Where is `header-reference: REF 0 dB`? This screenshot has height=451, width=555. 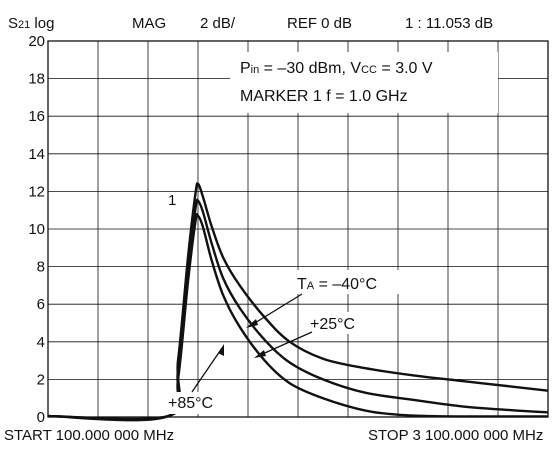
header-reference: REF 0 dB is located at coordinates (319, 23).